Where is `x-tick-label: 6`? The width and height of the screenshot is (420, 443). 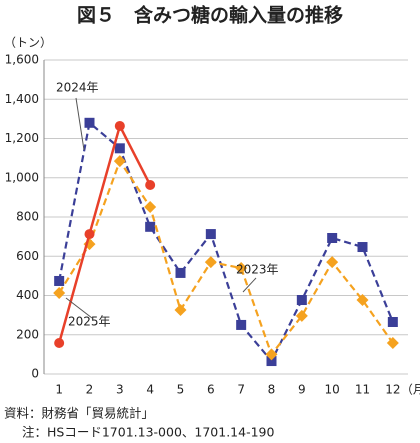 x-tick-label: 6 is located at coordinates (211, 390).